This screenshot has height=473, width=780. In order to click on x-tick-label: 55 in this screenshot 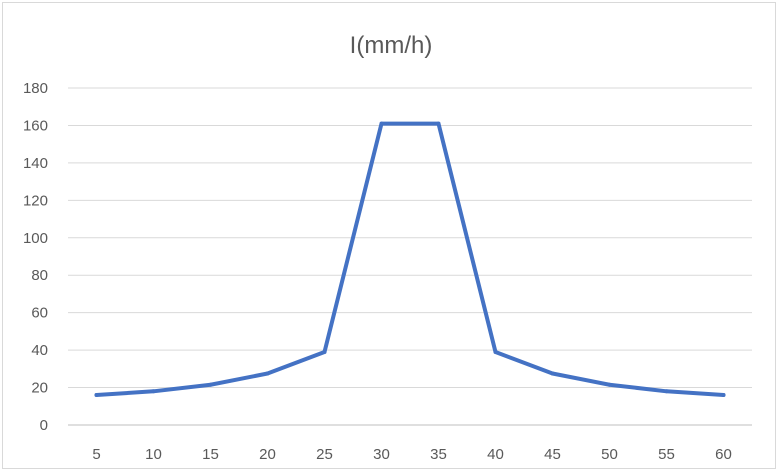, I will do `click(666, 454)`.